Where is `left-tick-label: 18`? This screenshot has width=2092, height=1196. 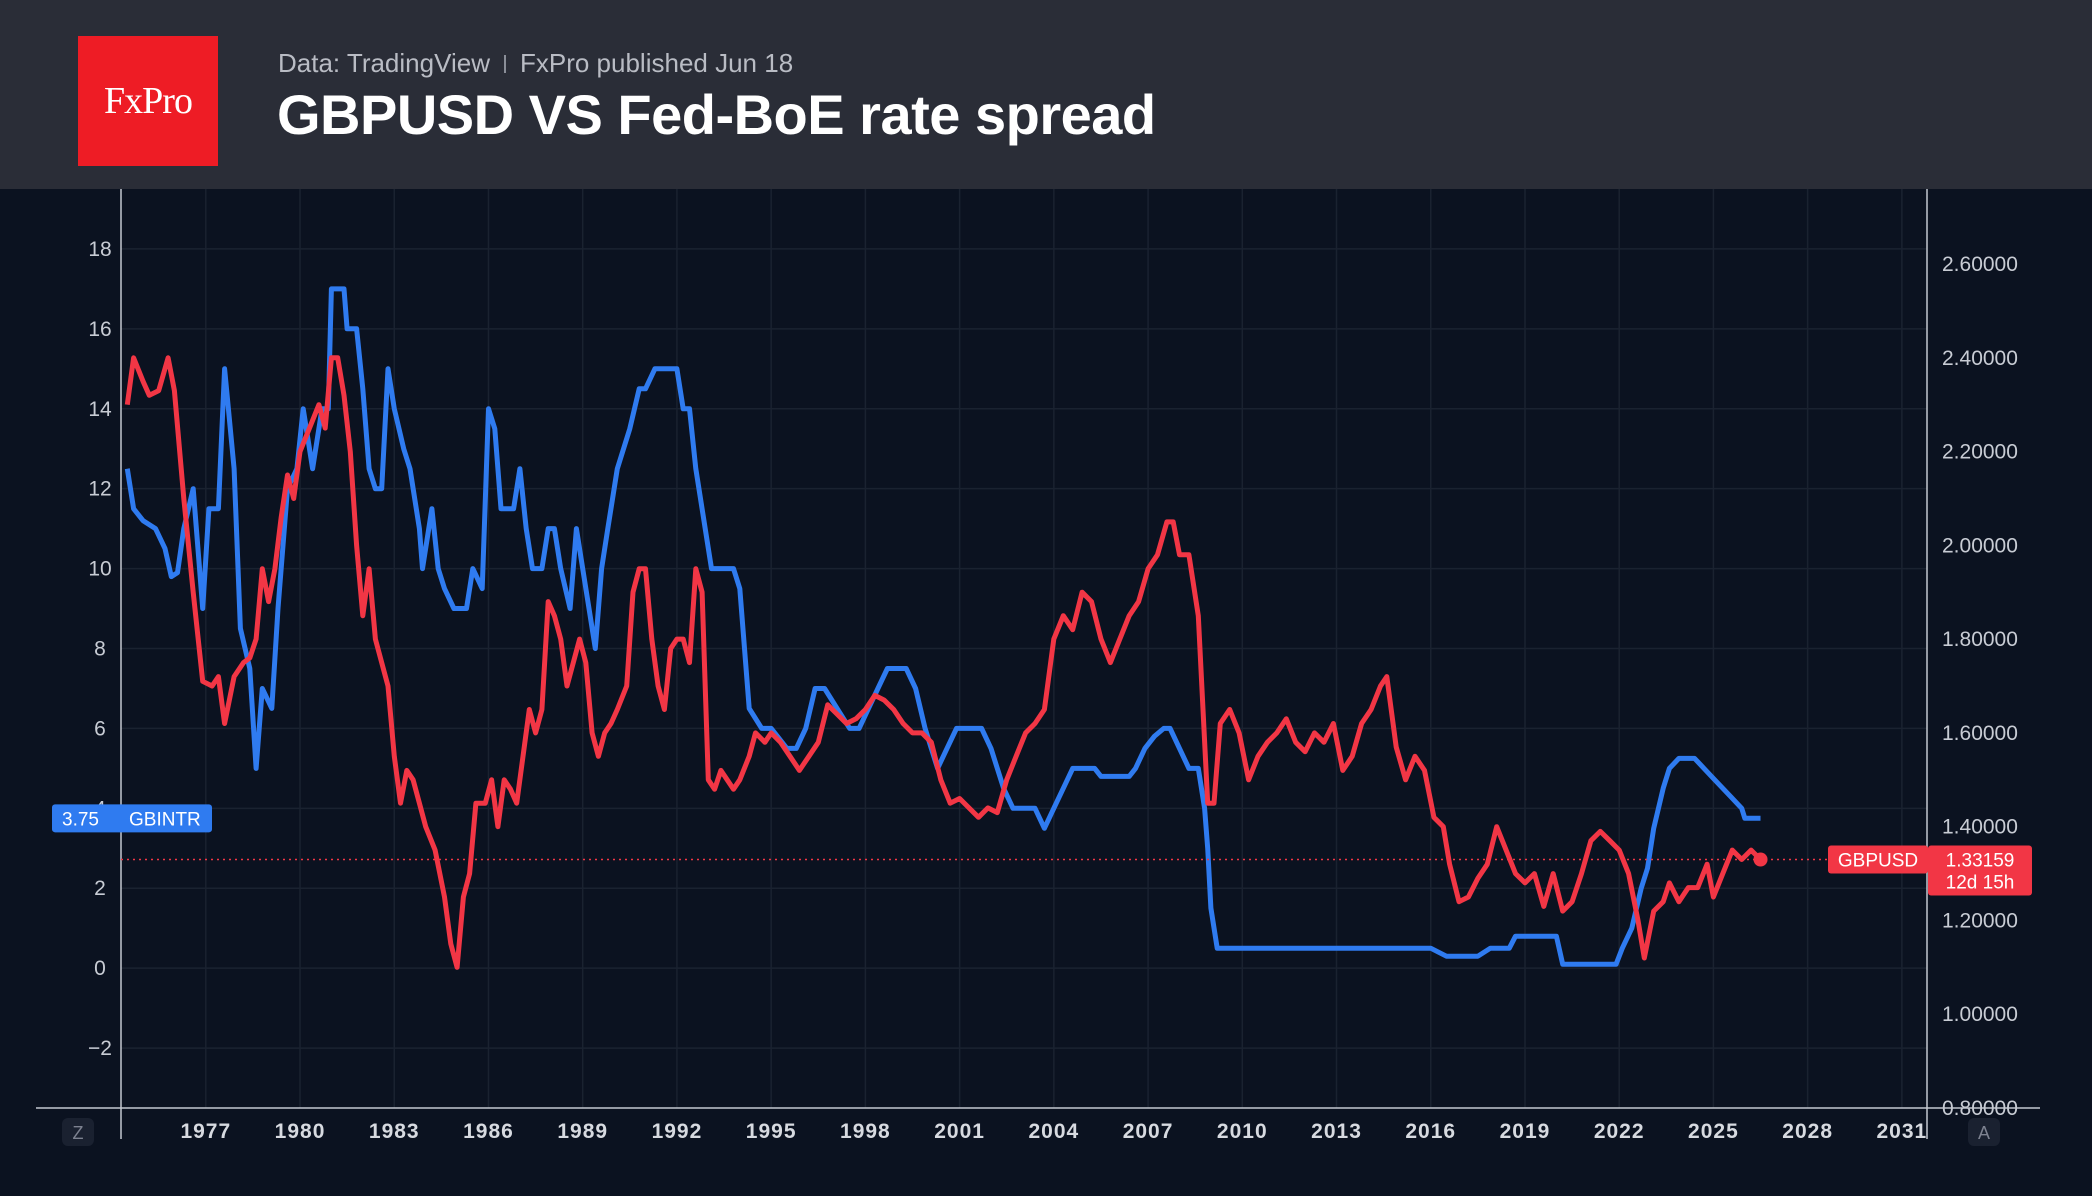 left-tick-label: 18 is located at coordinates (99, 249).